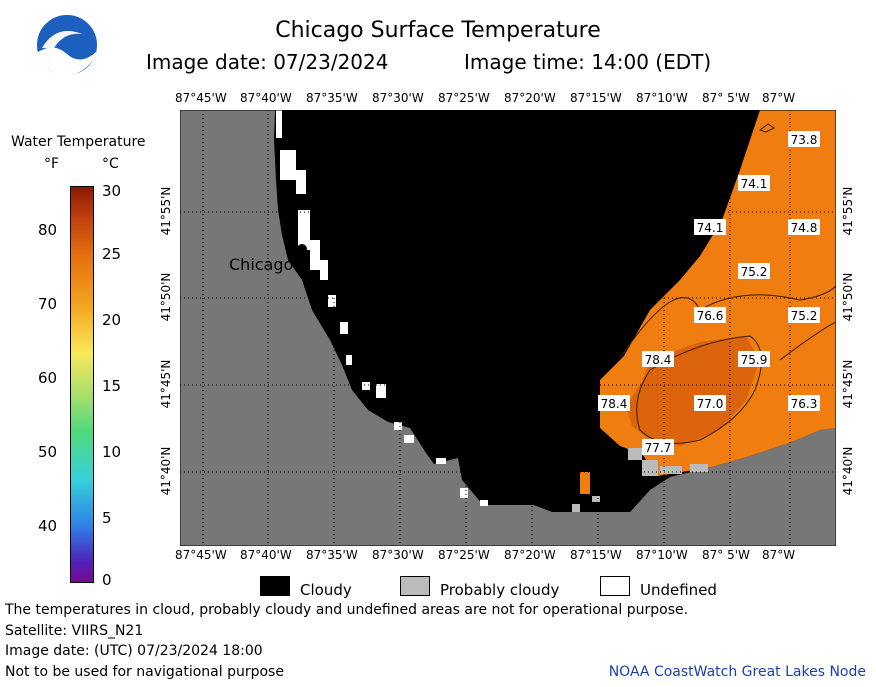 The width and height of the screenshot is (876, 687). Describe the element at coordinates (726, 555) in the screenshot. I see `lon-label-bottom: 87° 5'W` at that location.